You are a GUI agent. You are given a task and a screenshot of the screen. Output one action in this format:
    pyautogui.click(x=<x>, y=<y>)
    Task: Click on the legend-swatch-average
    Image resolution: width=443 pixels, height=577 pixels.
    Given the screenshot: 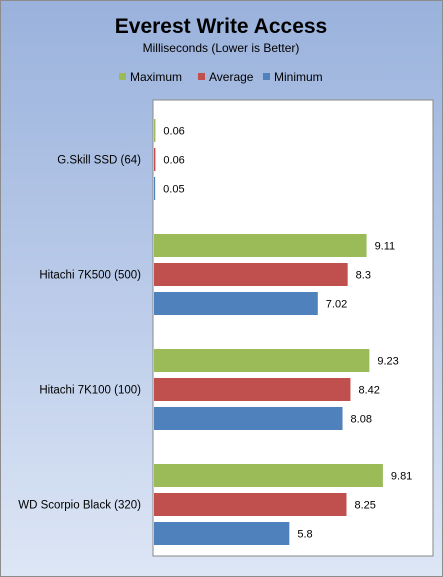 What is the action you would take?
    pyautogui.click(x=201, y=76)
    